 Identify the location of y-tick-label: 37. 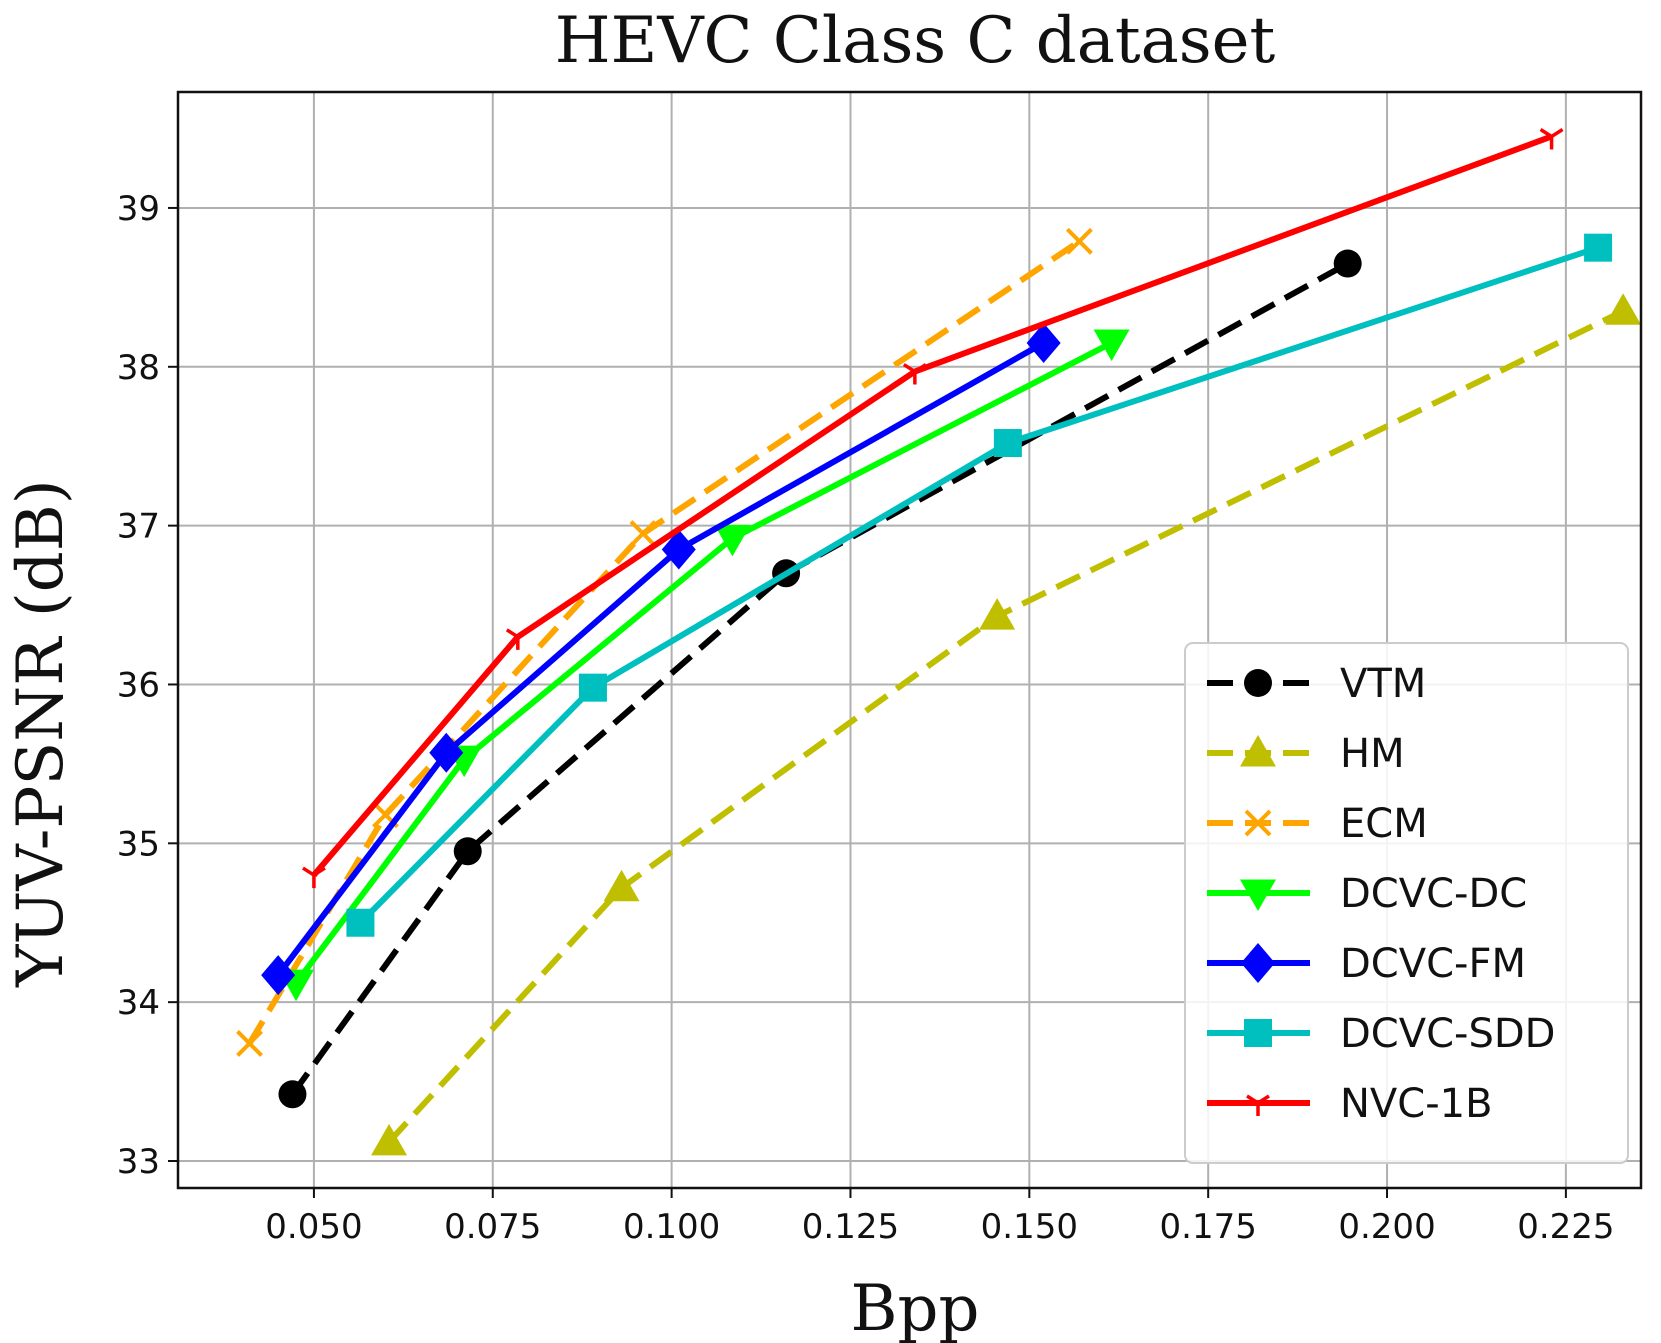
(138, 527).